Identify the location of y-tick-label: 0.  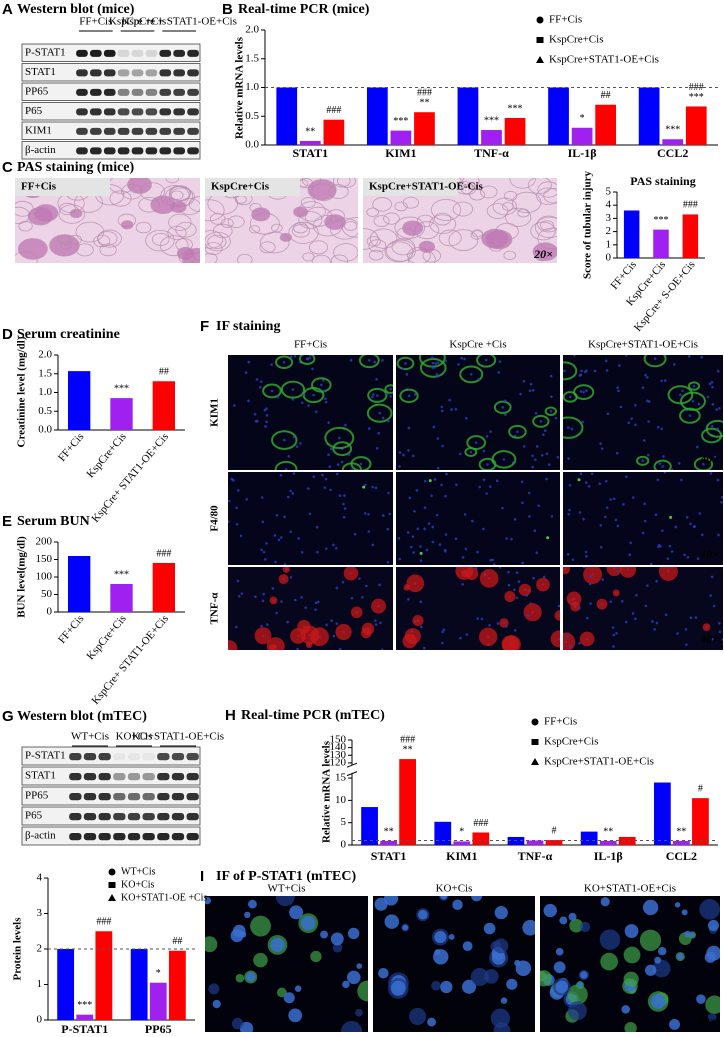
(344, 845).